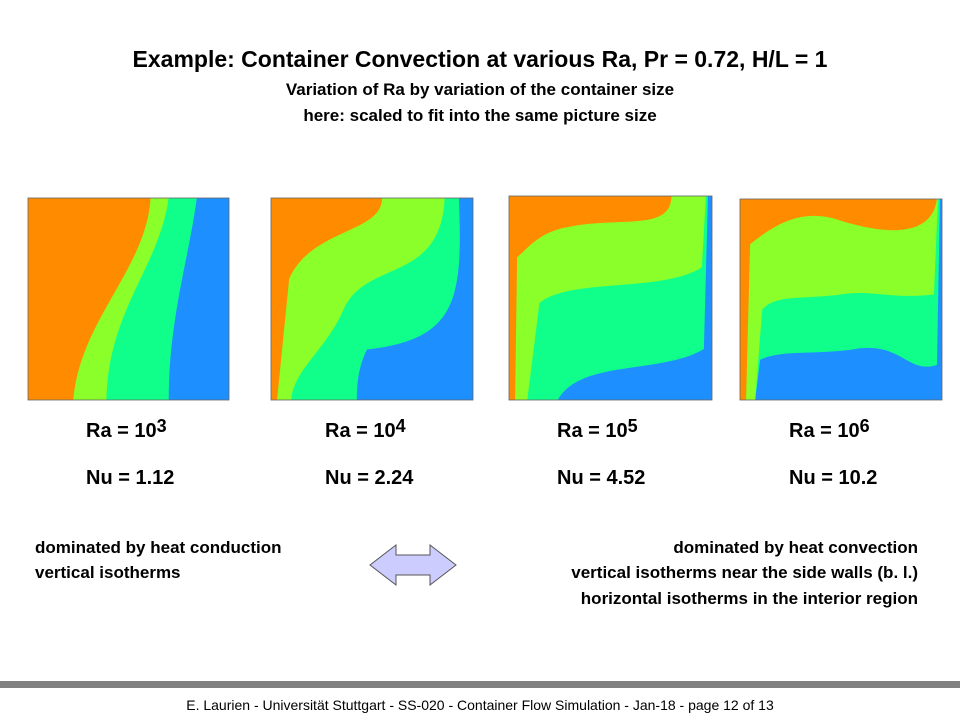 Image resolution: width=960 pixels, height=720 pixels. I want to click on footer-bar, so click(480, 684).